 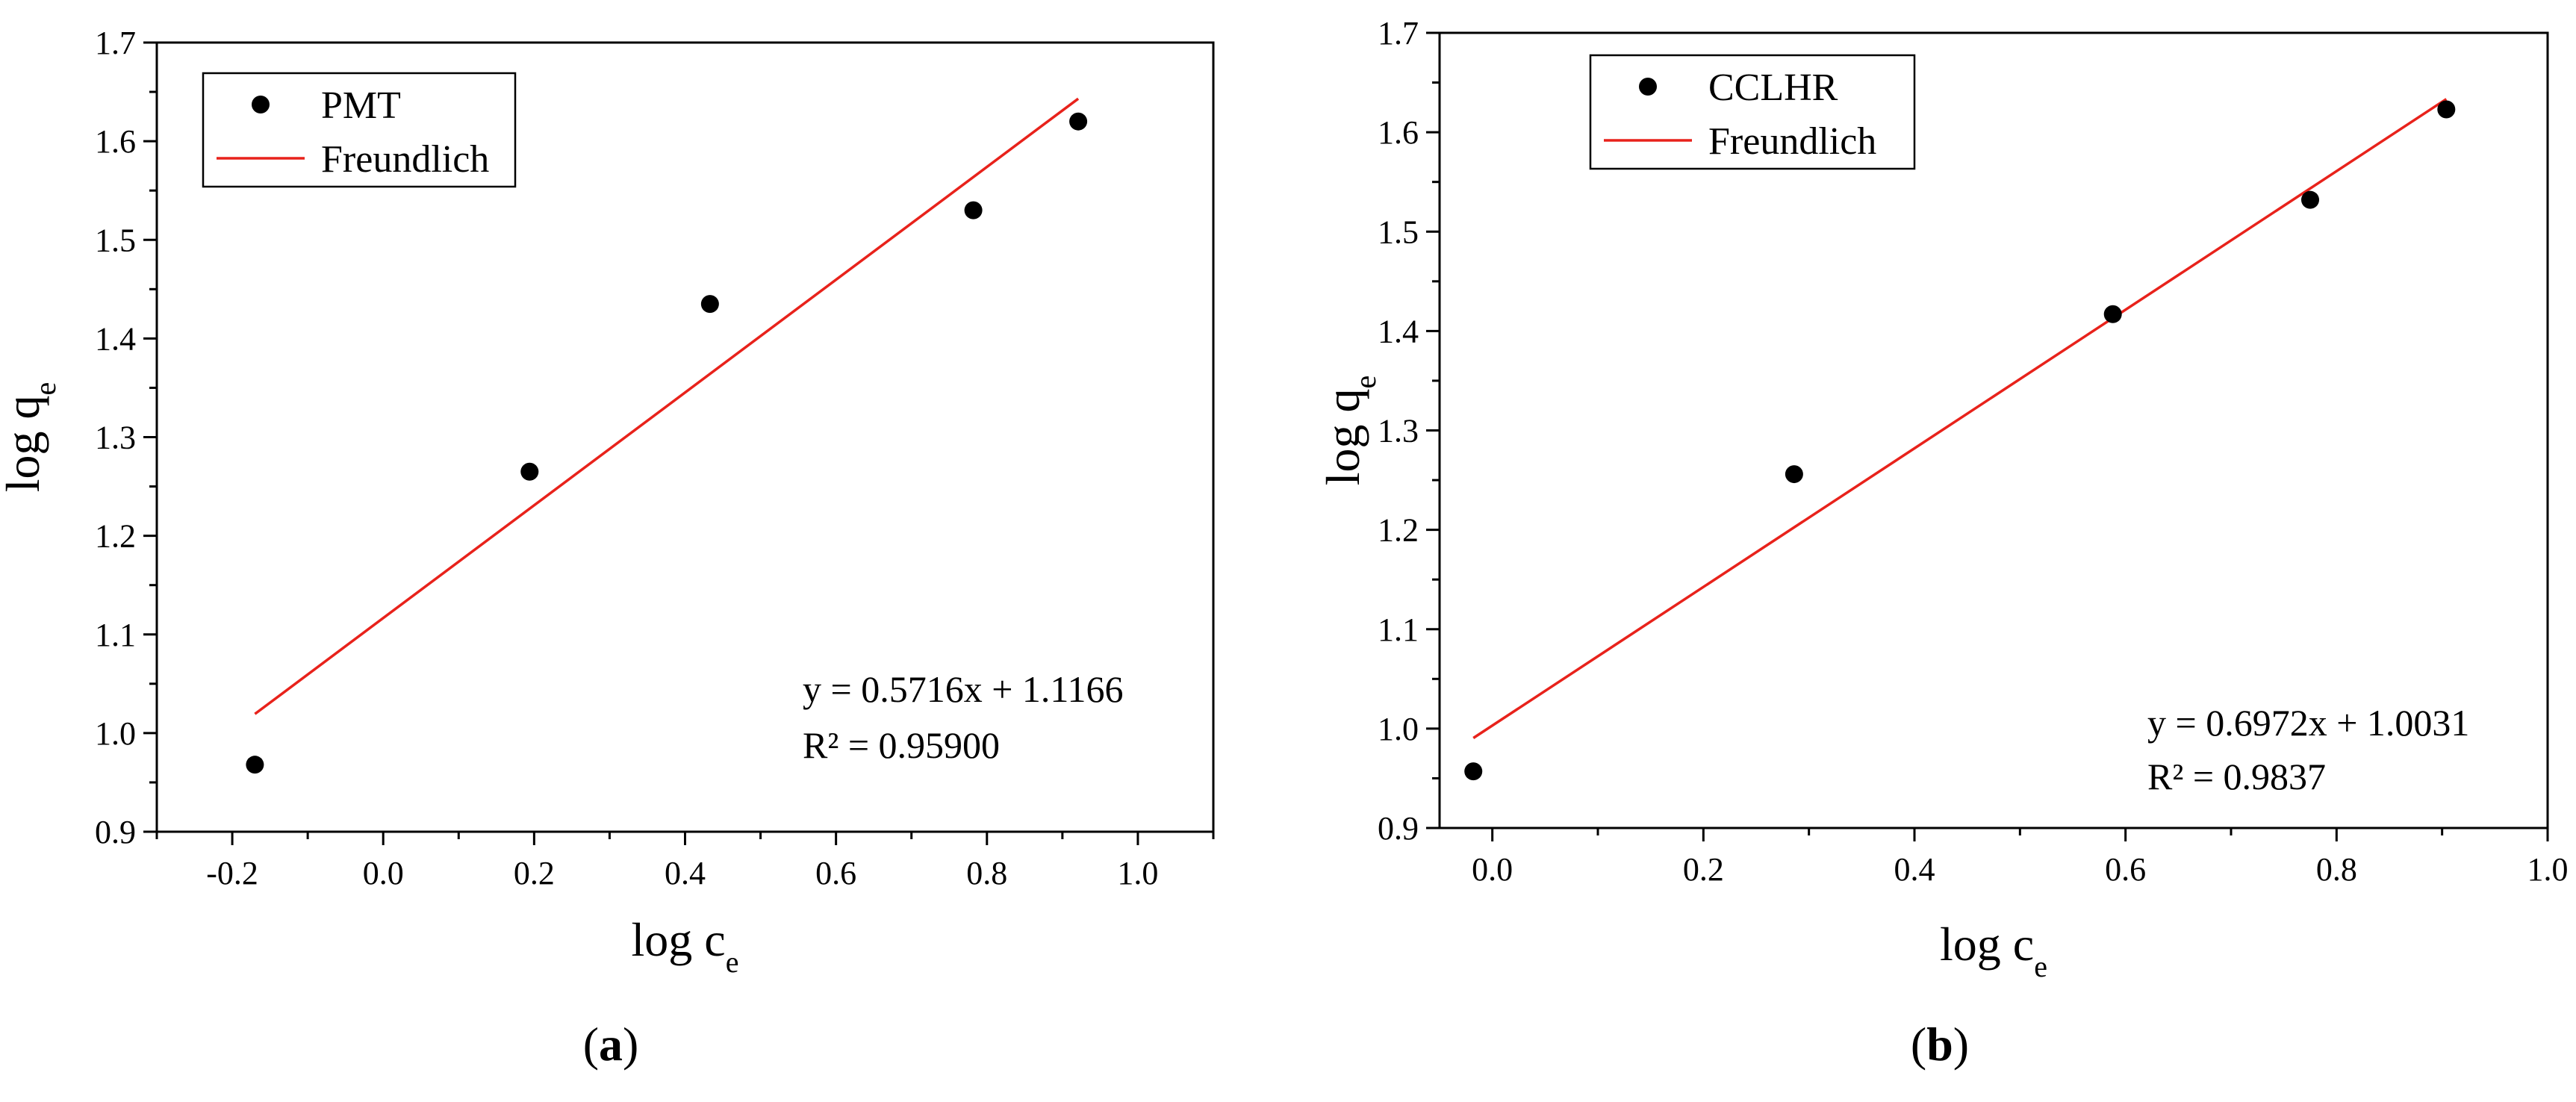 I want to click on fit-annotation: y = 0.6972x + 1.0031, so click(x=2308, y=723).